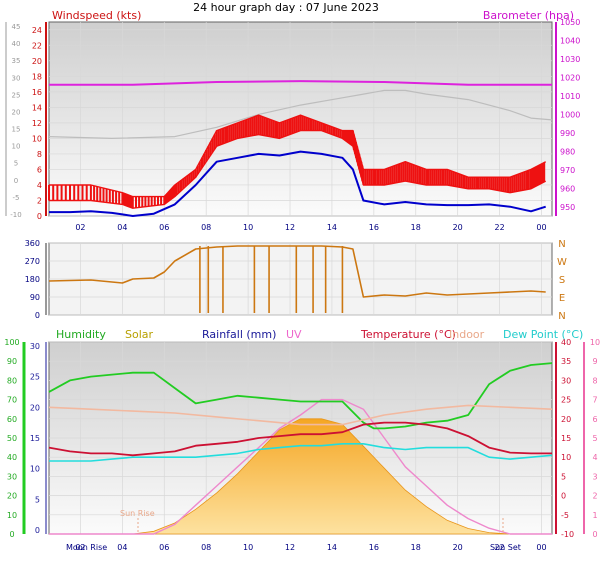 The height and width of the screenshot is (561, 608). What do you see at coordinates (86, 547) in the screenshot?
I see `moon-rise-label: Moon Rise` at bounding box center [86, 547].